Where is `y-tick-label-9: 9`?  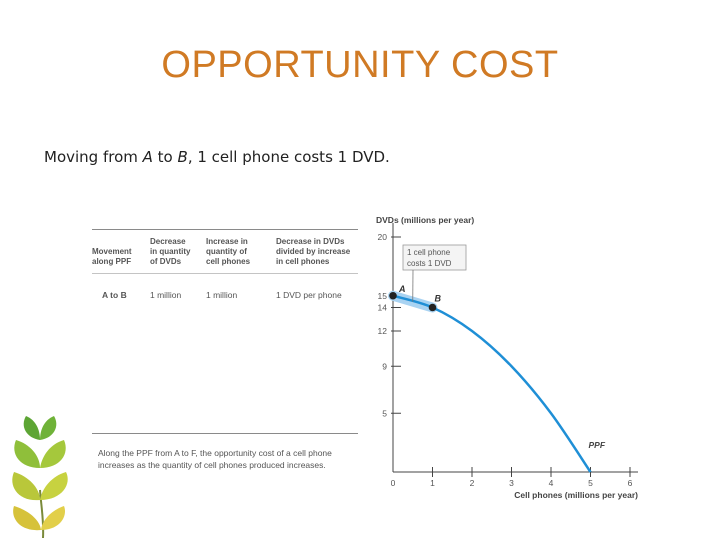
y-tick-label-9: 9 is located at coordinates (384, 366).